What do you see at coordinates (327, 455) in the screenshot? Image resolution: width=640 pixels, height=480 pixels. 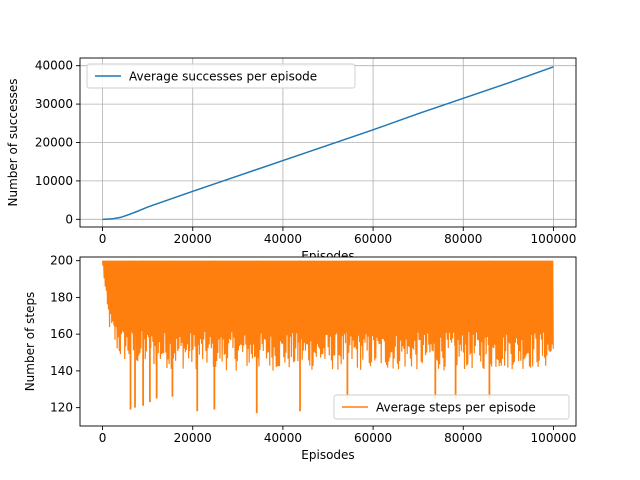 I see `x-axis-label: Episodes` at bounding box center [327, 455].